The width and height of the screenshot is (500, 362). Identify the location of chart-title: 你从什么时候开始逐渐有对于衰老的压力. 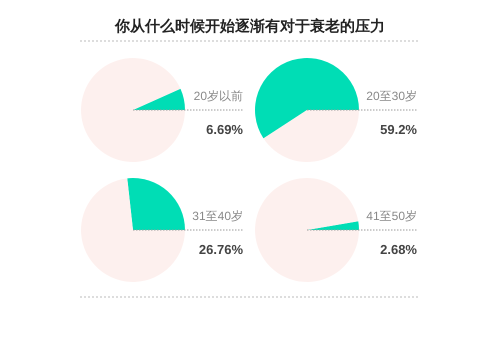
(249, 26).